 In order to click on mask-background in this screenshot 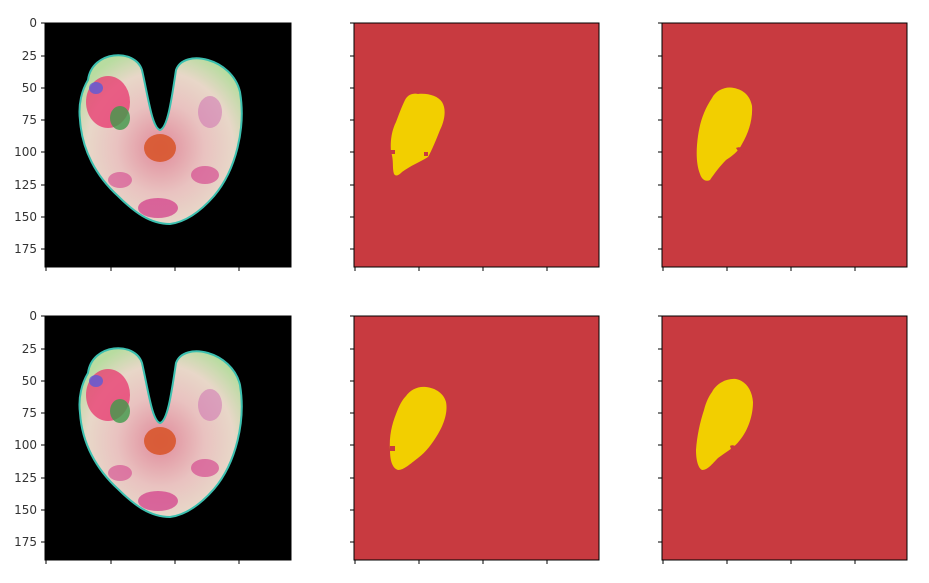, I will do `click(476, 145)`.